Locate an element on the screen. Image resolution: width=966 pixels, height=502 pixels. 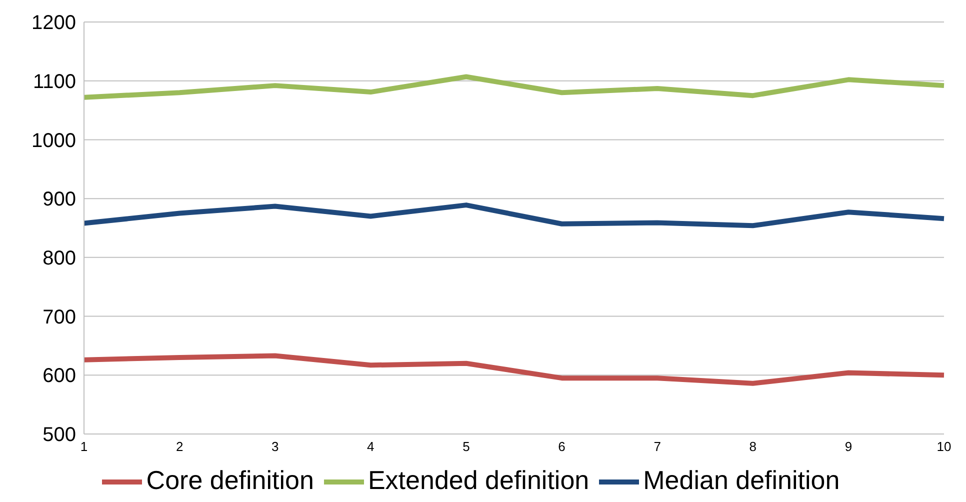
legend-label: Median definition is located at coordinates (741, 479).